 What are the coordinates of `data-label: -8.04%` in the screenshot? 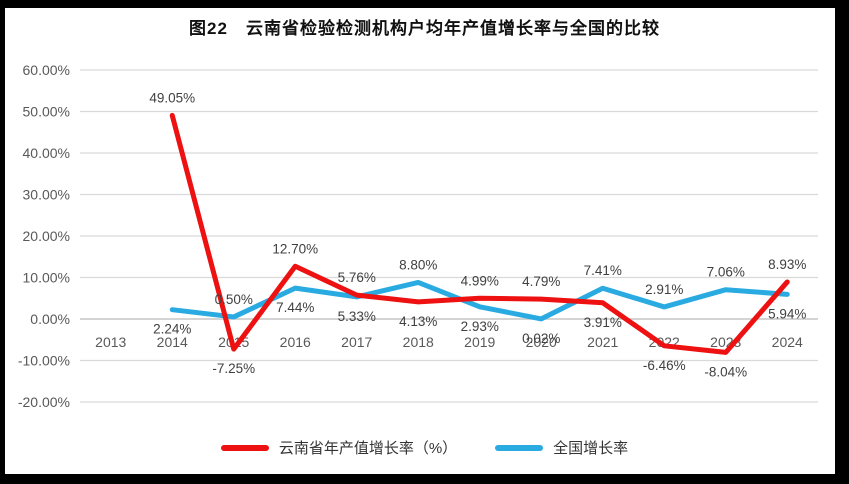 It's located at (725, 371).